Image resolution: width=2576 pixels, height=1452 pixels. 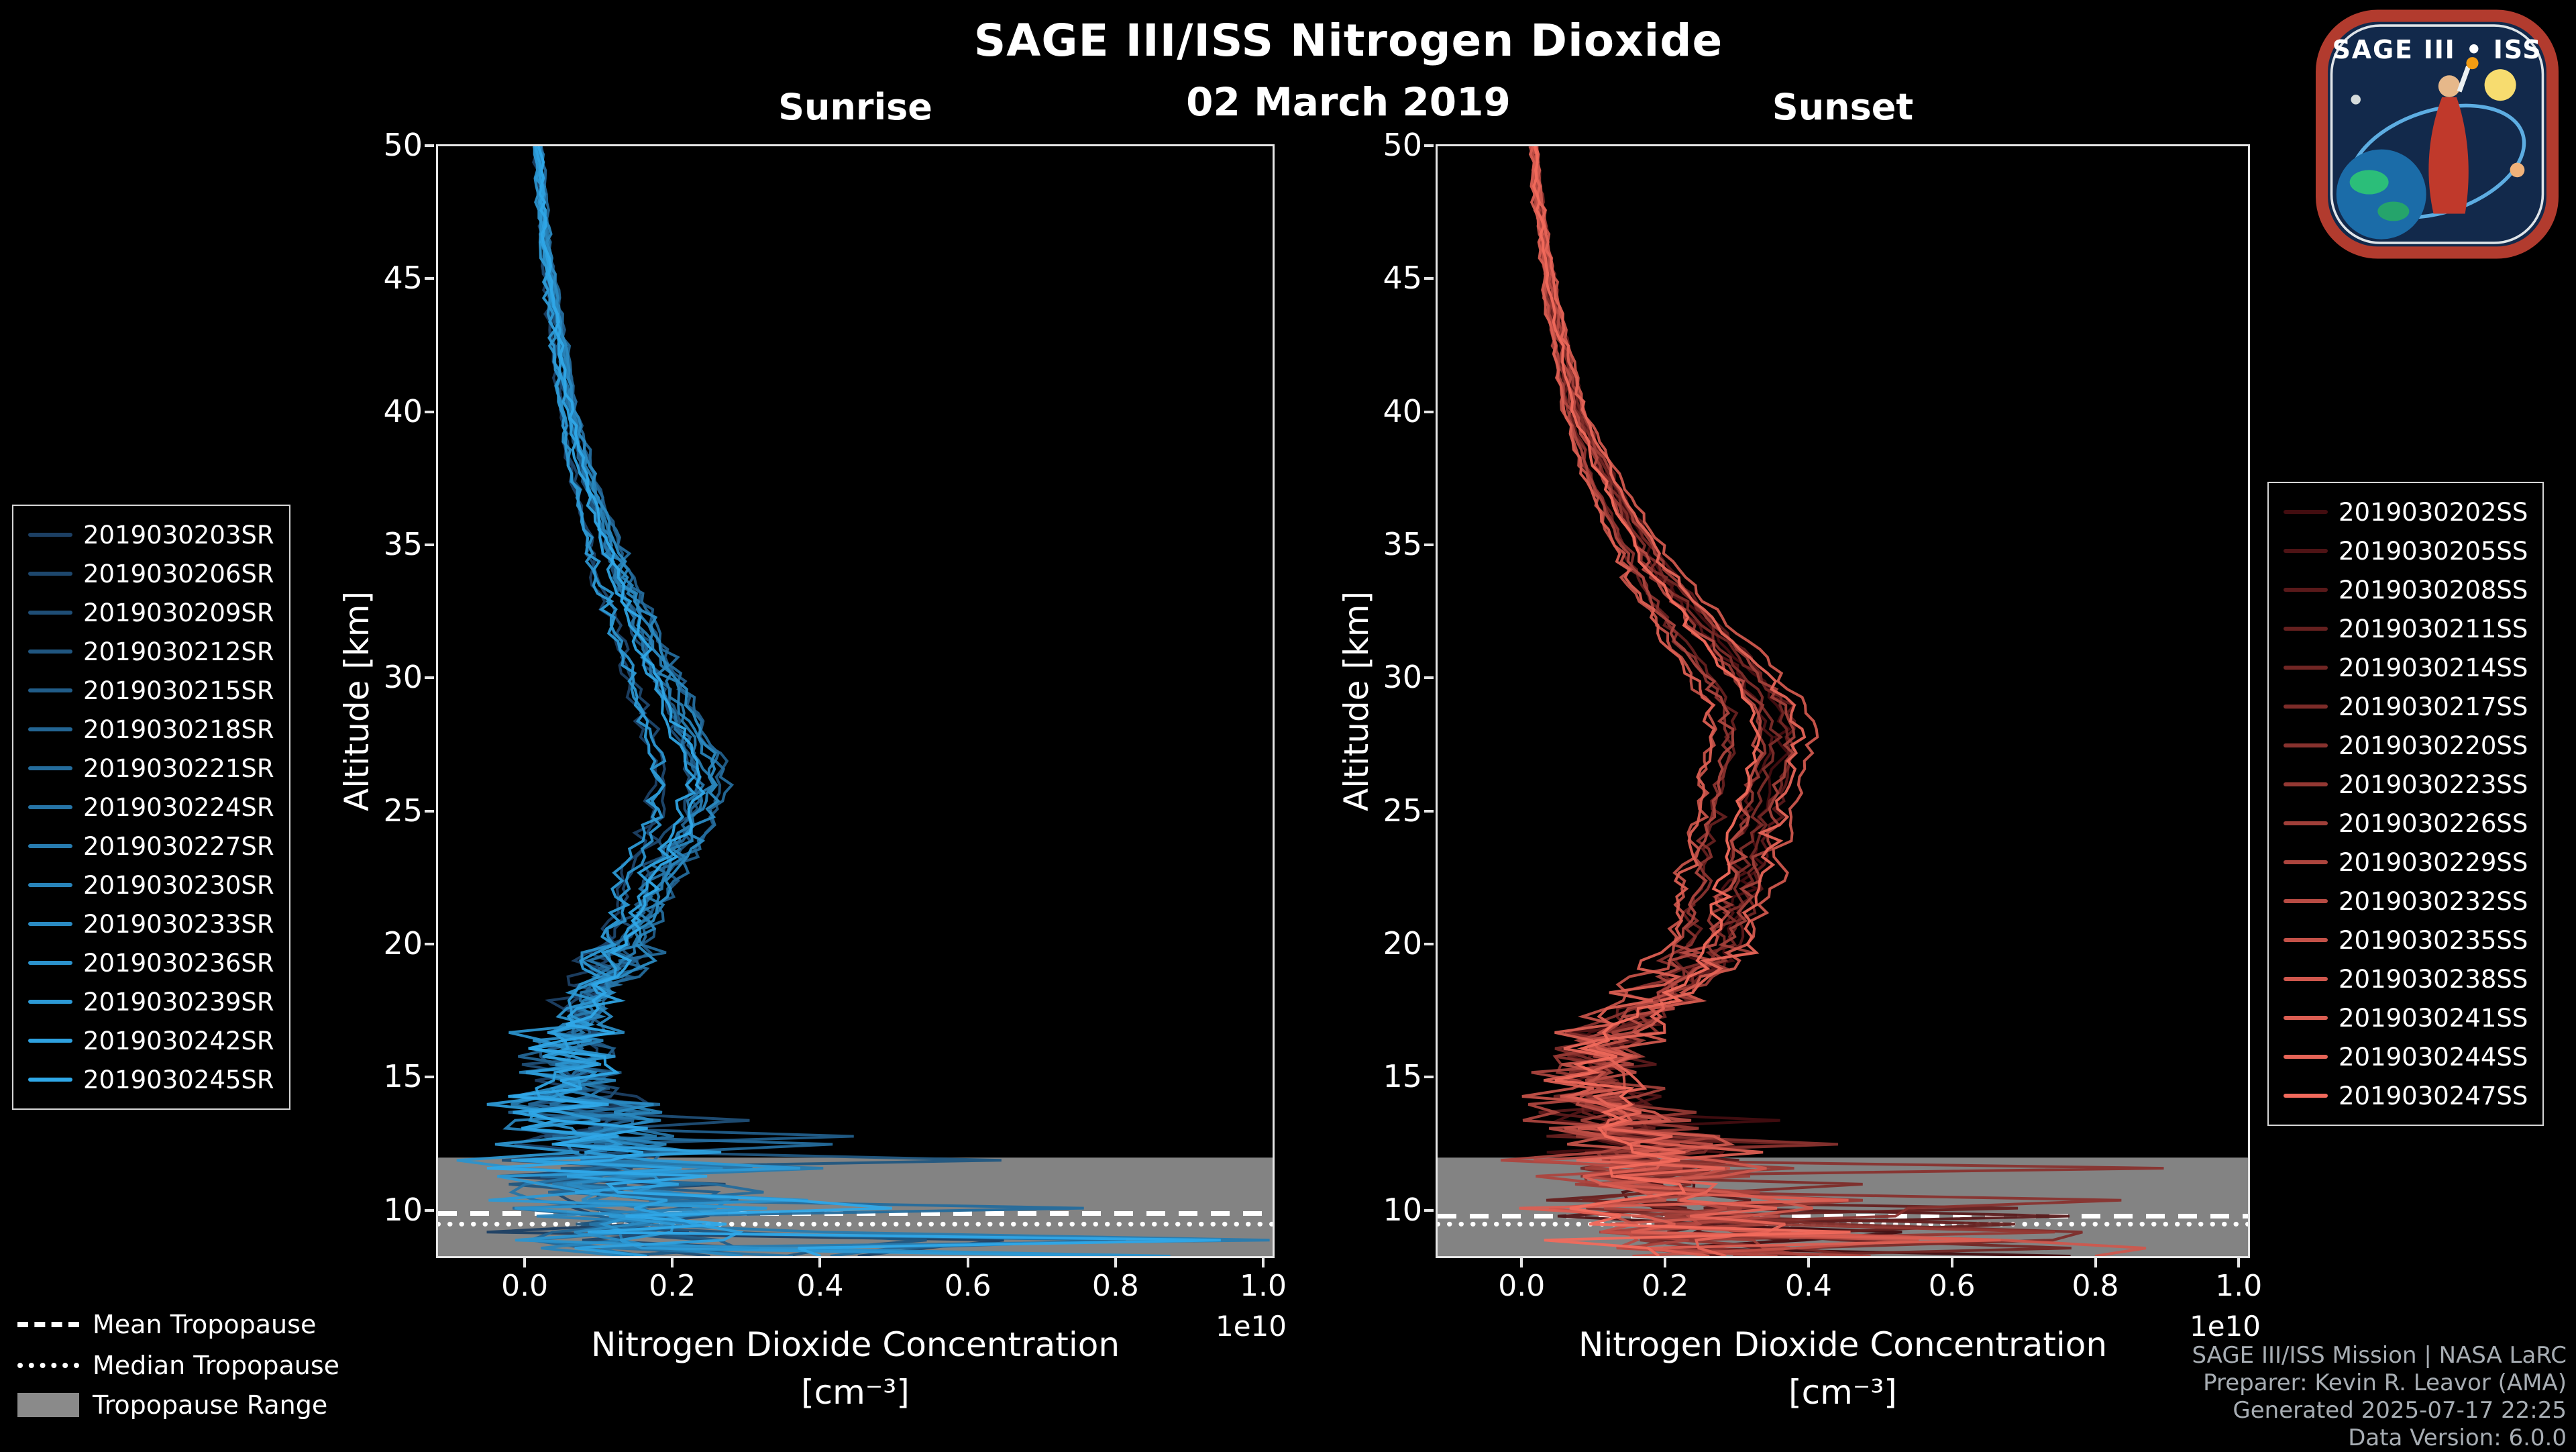 What do you see at coordinates (2225, 1326) in the screenshot?
I see `x-axis-offset-sunset: 1e10` at bounding box center [2225, 1326].